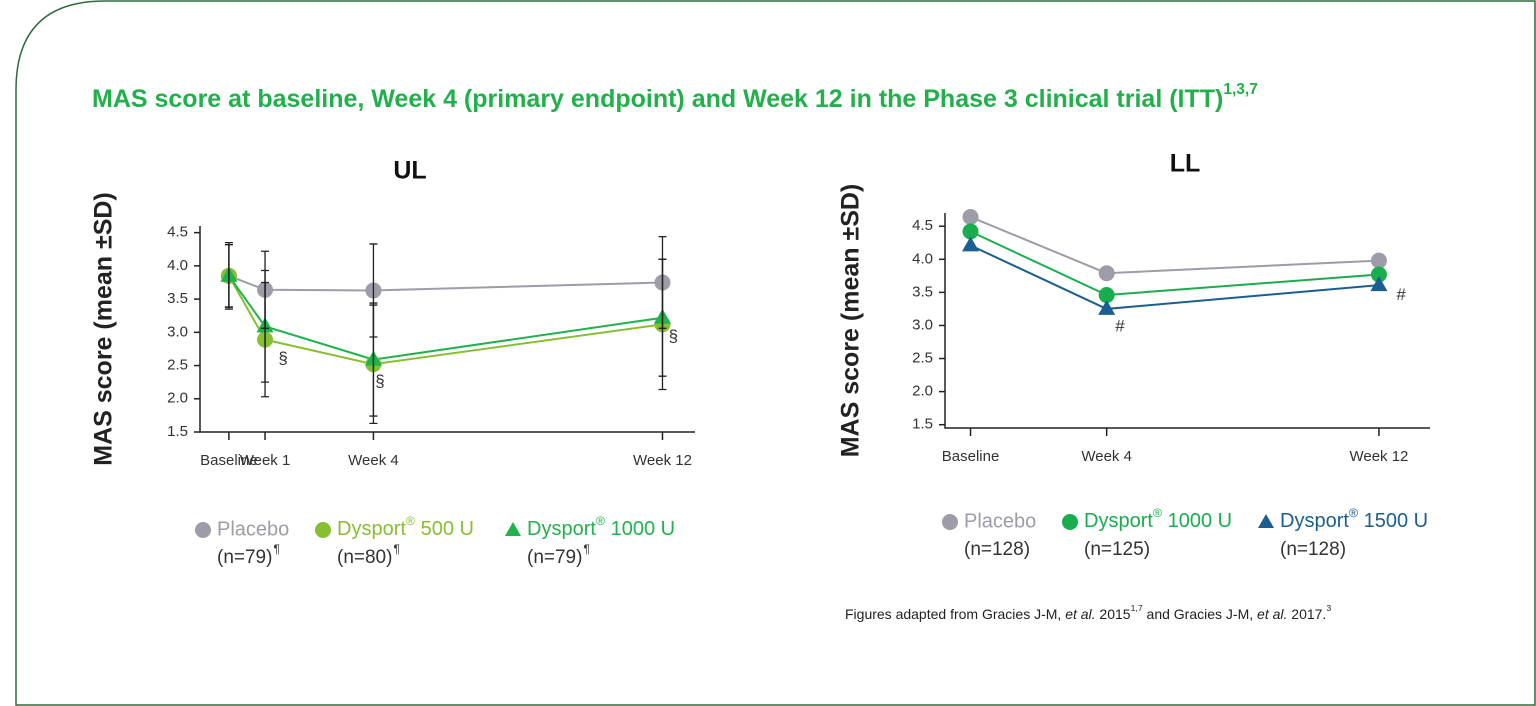  I want to click on legend-label: Dysport® 500 U, so click(405, 527).